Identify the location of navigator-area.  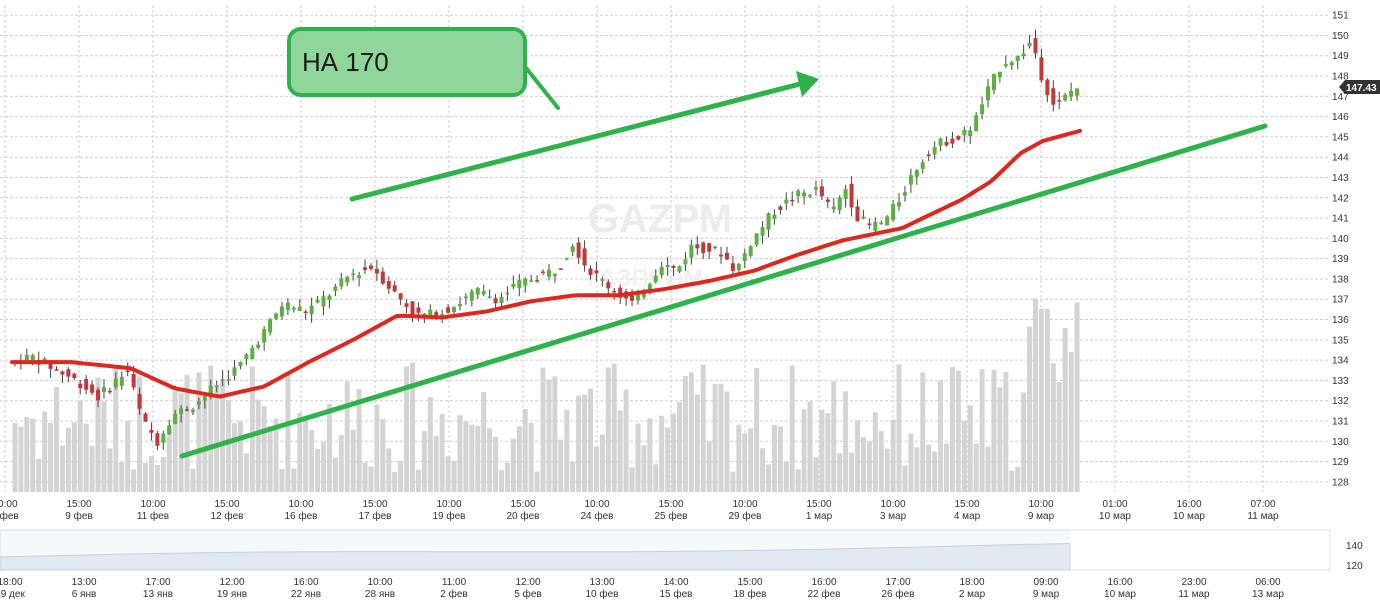
(535, 556).